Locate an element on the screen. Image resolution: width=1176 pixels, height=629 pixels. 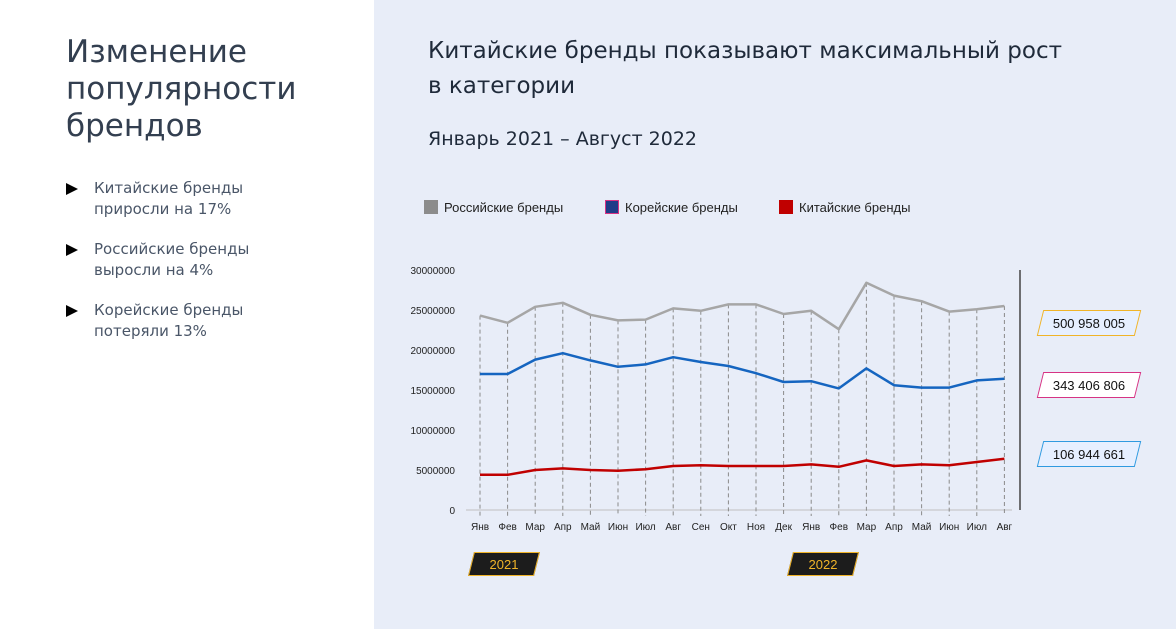
y-tick-label: 10000000 is located at coordinates (433, 431).